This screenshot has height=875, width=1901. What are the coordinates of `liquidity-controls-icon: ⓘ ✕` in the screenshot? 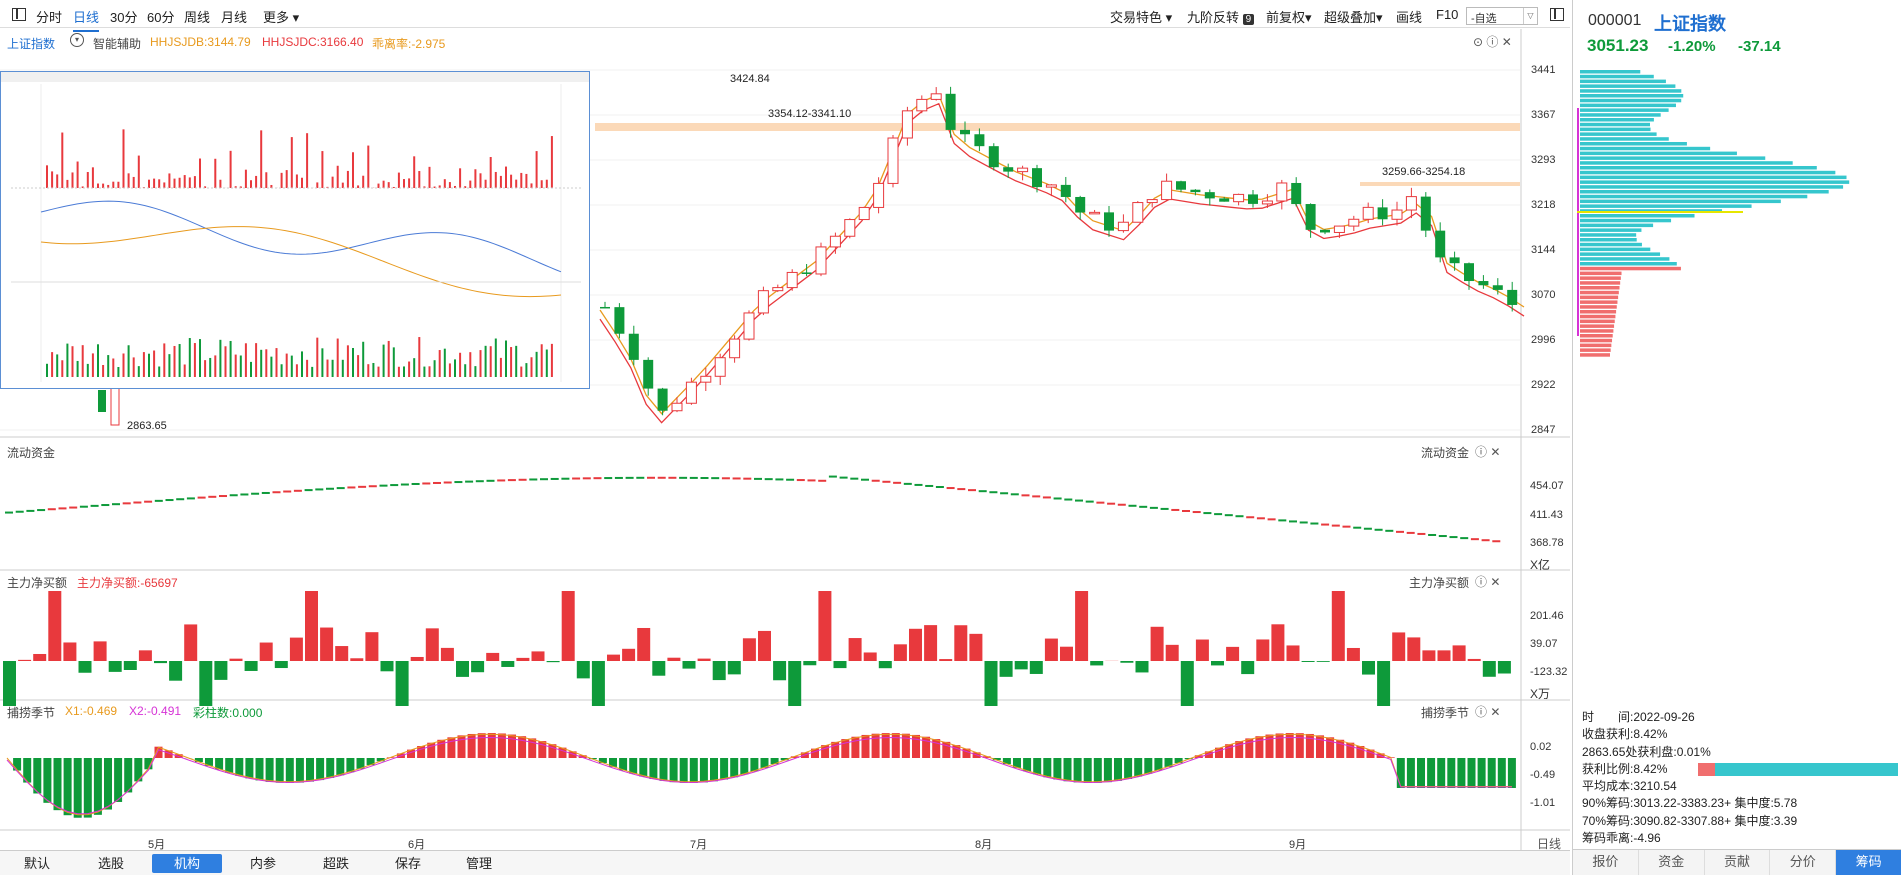 It's located at (1488, 452).